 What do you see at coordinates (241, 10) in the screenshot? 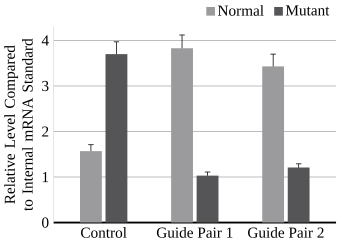
I see `legend-label: Normal` at bounding box center [241, 10].